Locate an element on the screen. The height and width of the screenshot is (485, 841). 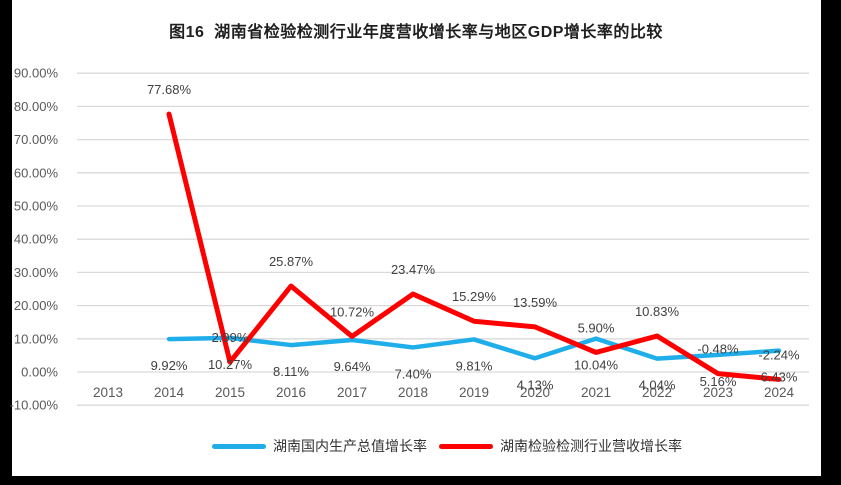
data-label: 4.04% is located at coordinates (657, 385).